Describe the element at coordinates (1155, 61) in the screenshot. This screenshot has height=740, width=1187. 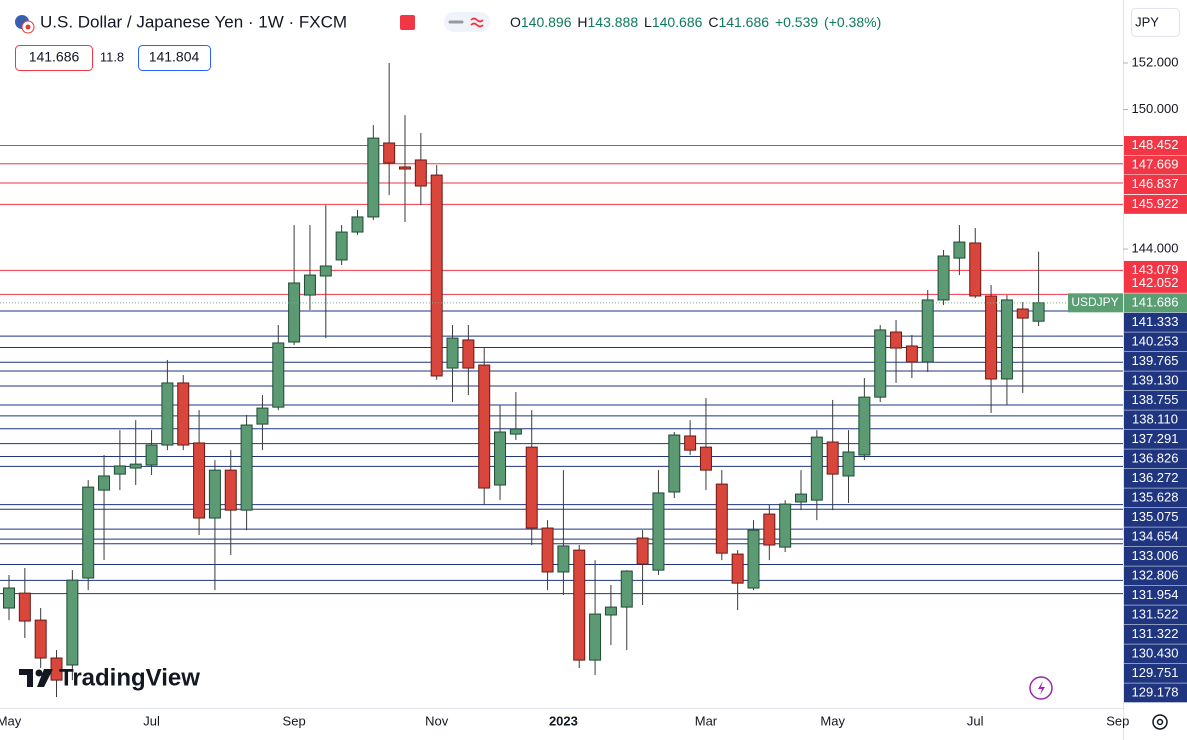
I see `y-tick-label: 152.000` at that location.